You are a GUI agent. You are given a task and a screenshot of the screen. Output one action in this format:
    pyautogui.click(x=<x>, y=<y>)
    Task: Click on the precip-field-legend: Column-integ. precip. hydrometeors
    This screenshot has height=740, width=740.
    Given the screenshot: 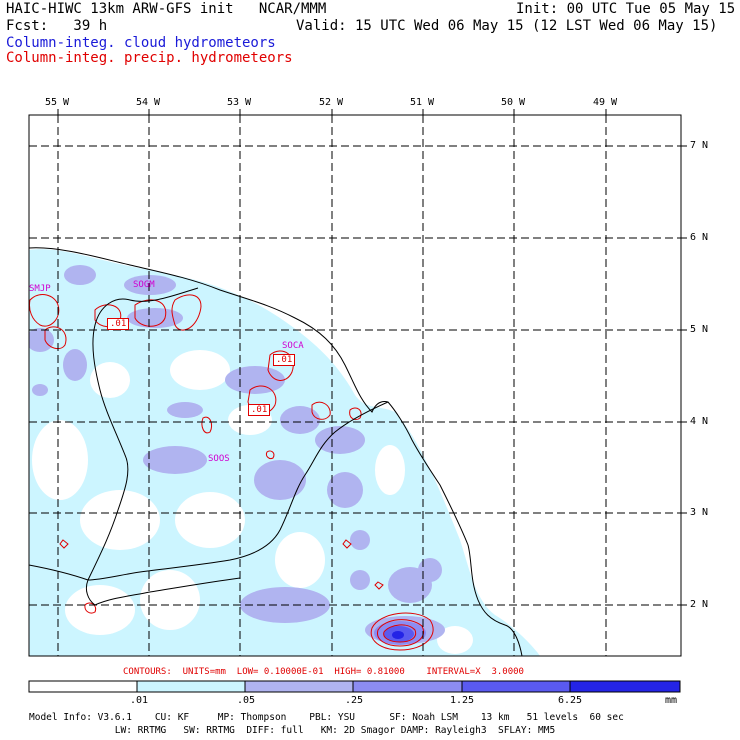 What is the action you would take?
    pyautogui.click(x=149, y=58)
    